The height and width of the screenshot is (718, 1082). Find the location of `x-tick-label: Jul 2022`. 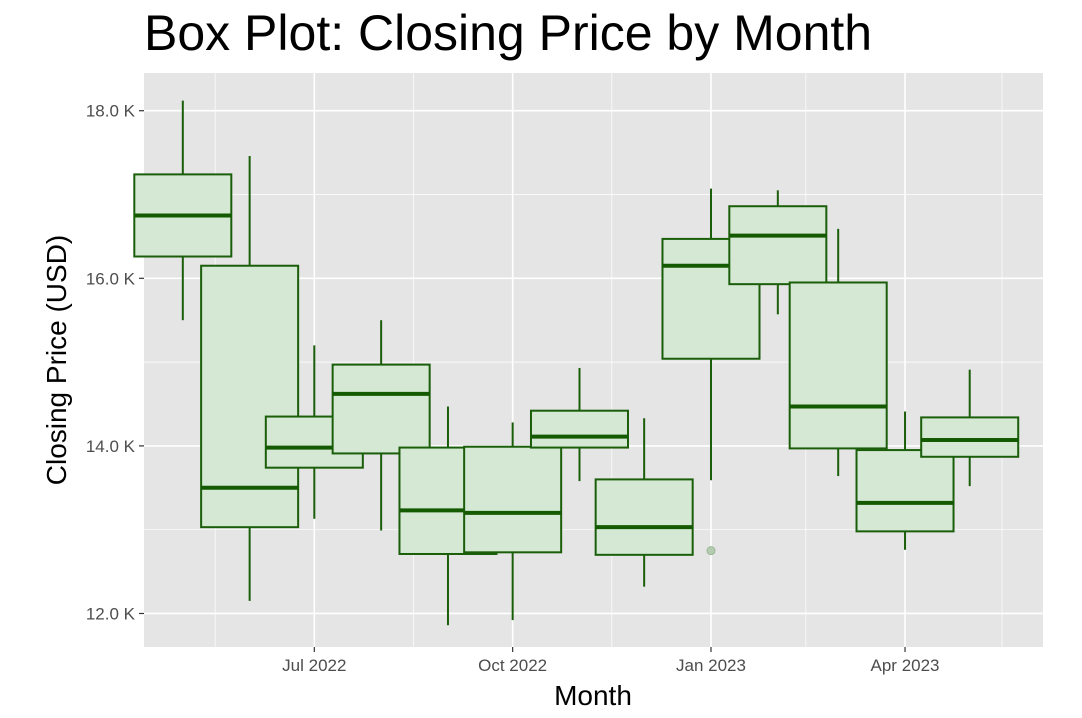

x-tick-label: Jul 2022 is located at coordinates (314, 665).